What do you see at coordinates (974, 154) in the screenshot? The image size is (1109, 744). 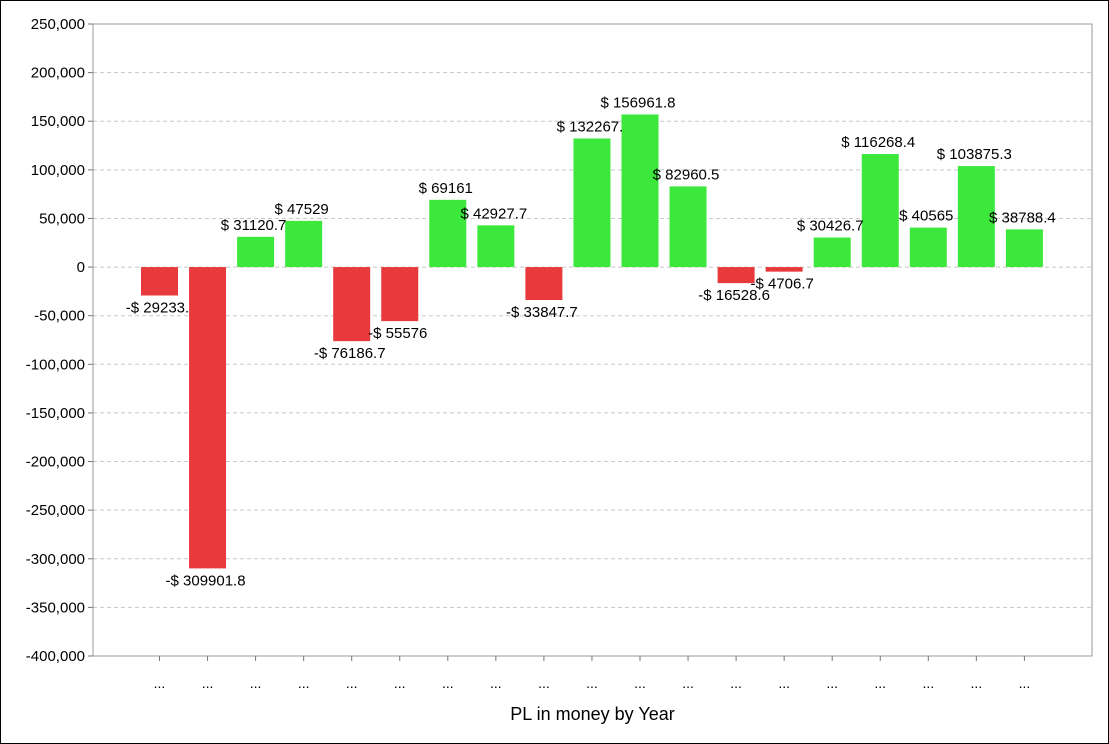 I see `data-label: $ 103875.3` at bounding box center [974, 154].